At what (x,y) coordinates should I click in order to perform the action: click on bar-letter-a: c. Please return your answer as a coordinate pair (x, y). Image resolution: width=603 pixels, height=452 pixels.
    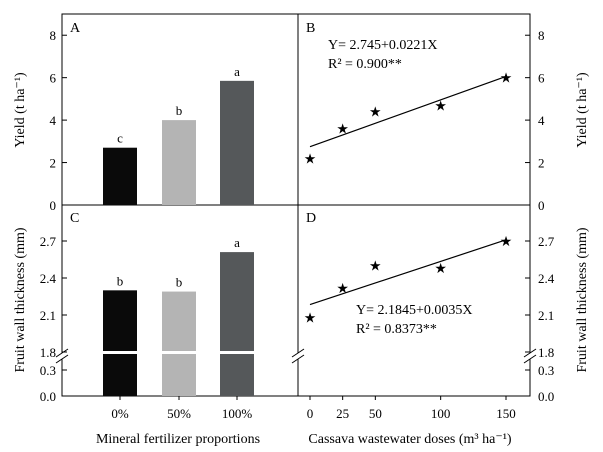
    Looking at the image, I should click on (120, 138).